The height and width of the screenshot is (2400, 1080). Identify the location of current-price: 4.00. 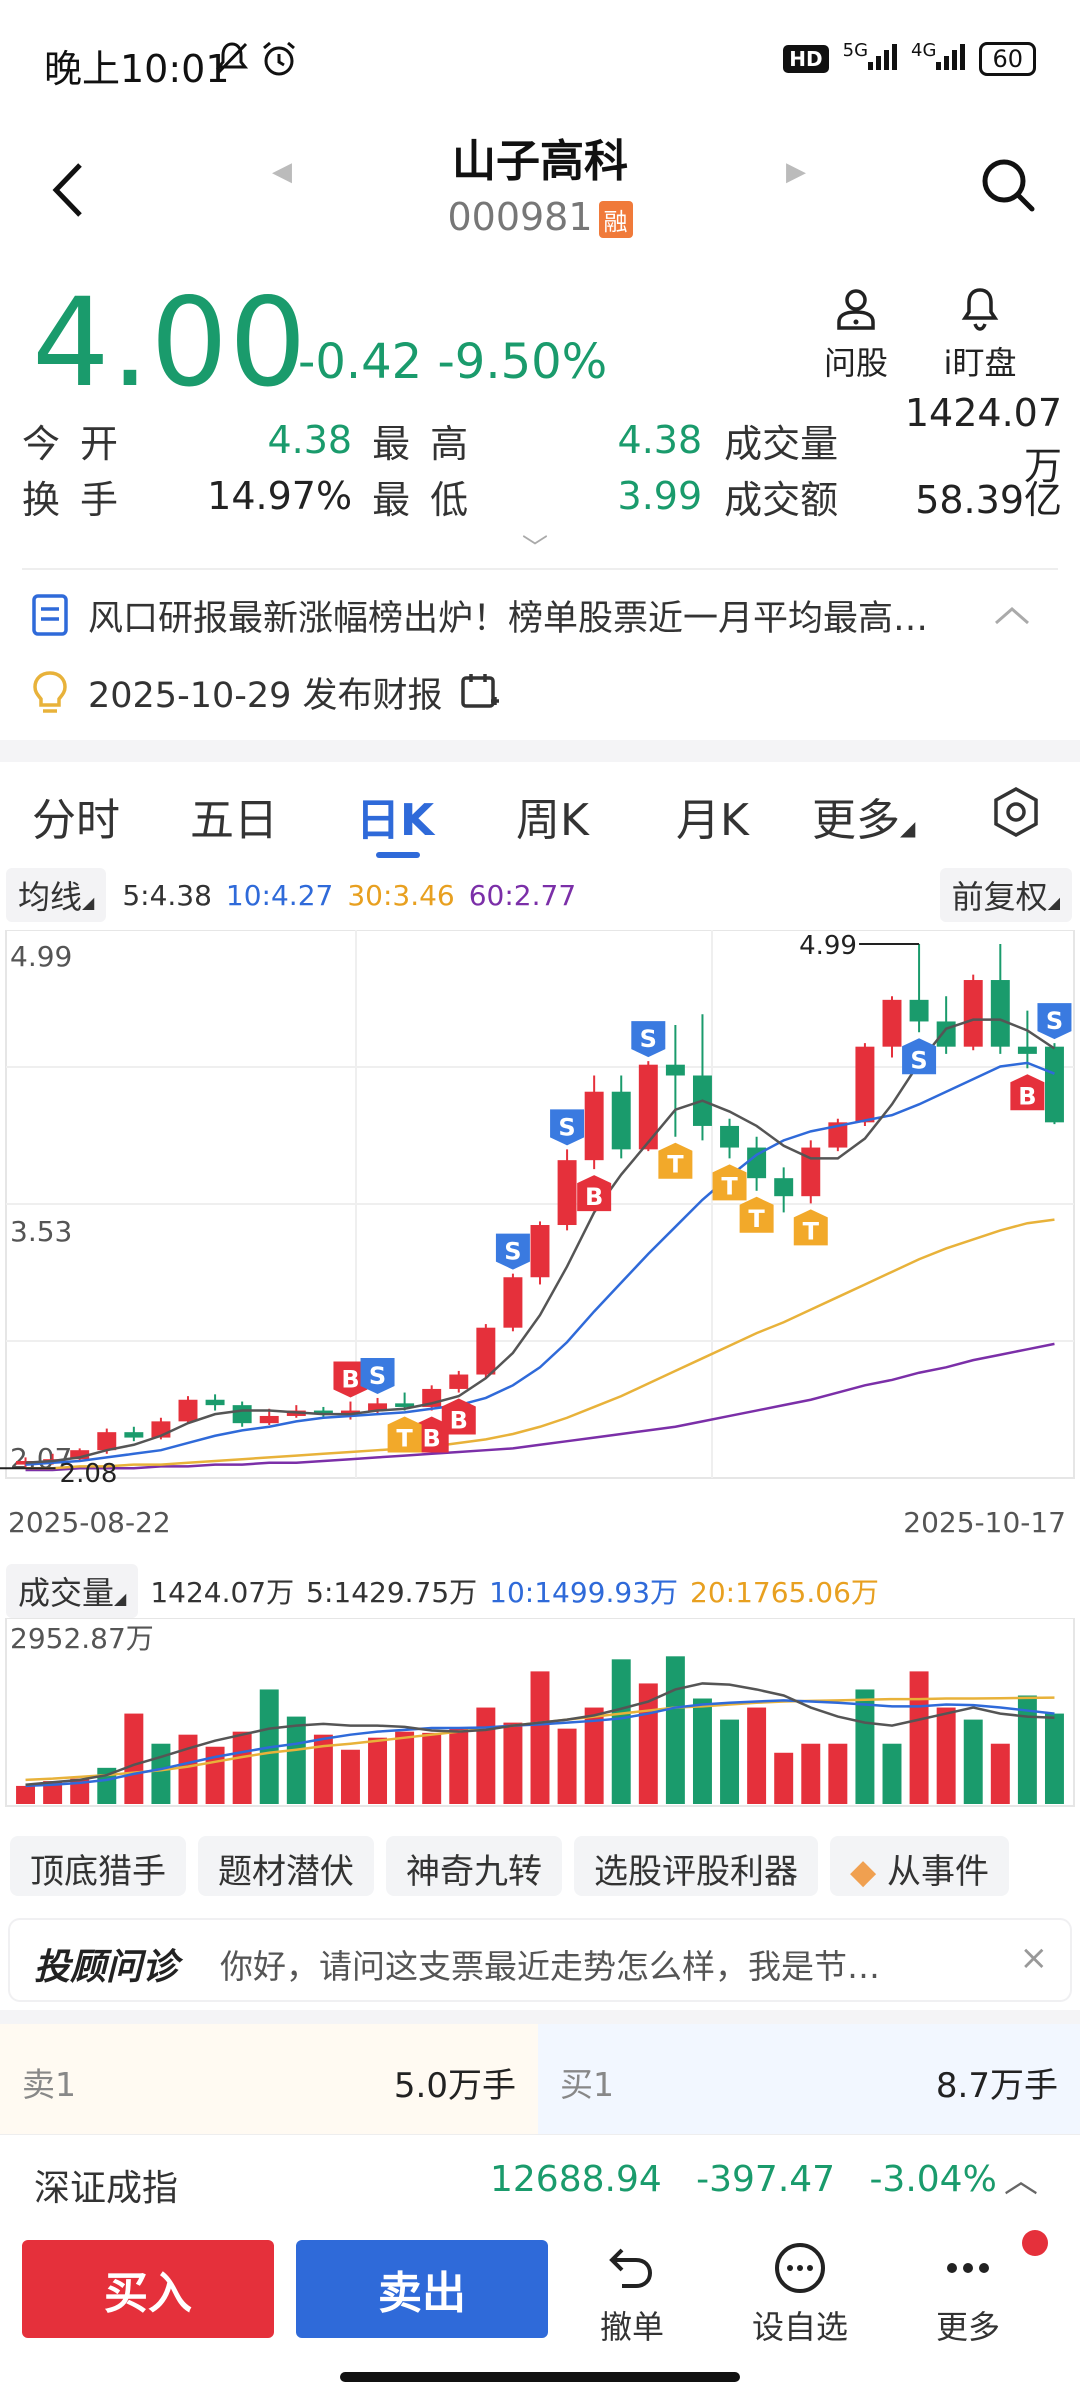
(170, 343).